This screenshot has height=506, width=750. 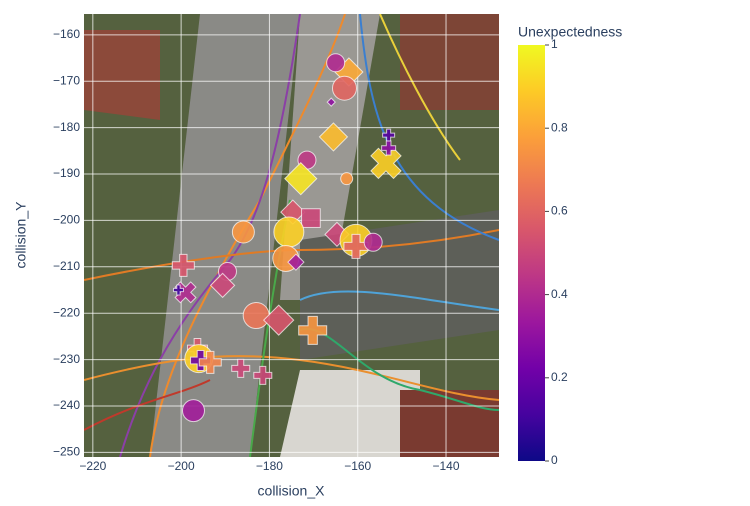 I want to click on y-tick-label: −230, so click(x=66, y=359).